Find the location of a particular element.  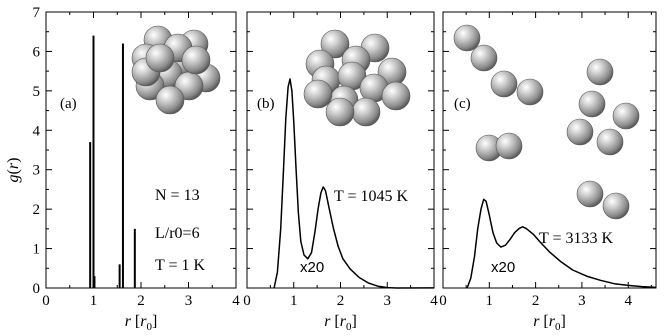

annotation-t-a: T = 1 K is located at coordinates (180, 265).